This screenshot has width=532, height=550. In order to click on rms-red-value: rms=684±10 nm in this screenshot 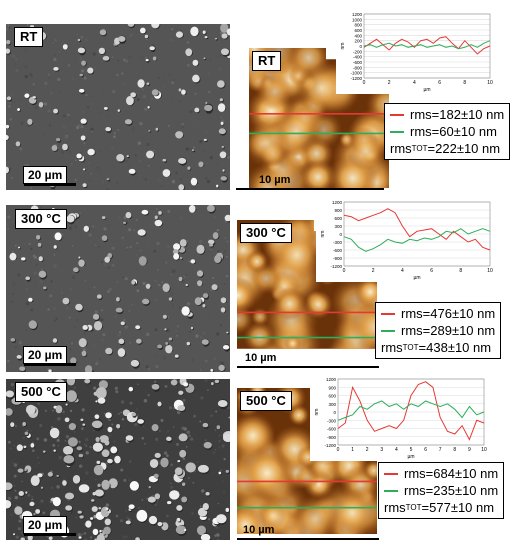, I will do `click(451, 473)`.